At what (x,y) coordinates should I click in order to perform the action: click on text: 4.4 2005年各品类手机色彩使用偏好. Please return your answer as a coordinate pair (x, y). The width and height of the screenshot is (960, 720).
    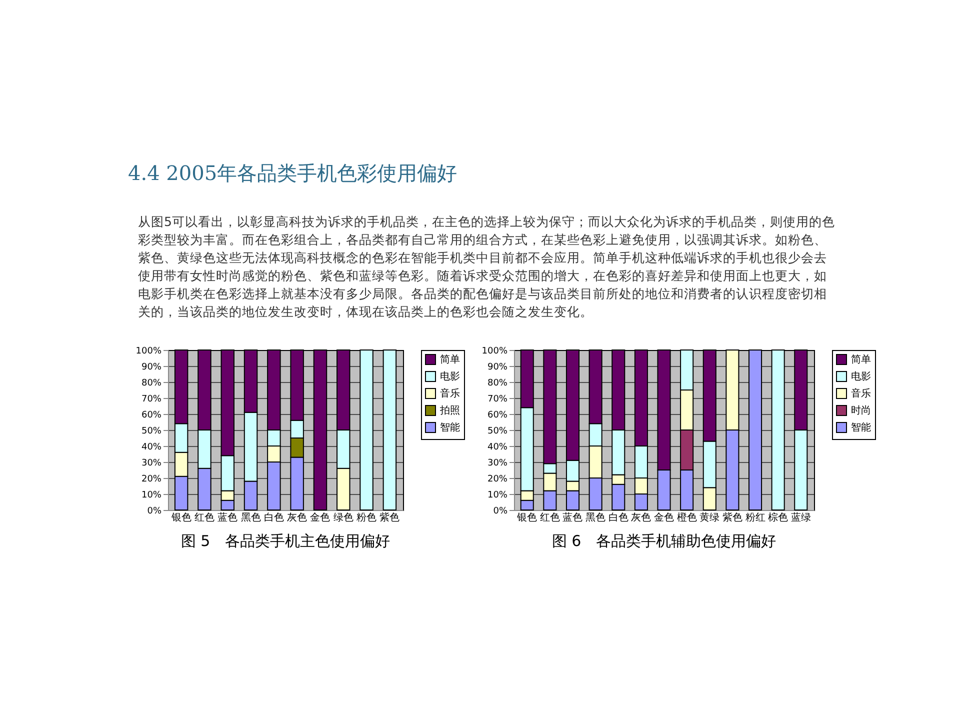
    Looking at the image, I should click on (293, 173).